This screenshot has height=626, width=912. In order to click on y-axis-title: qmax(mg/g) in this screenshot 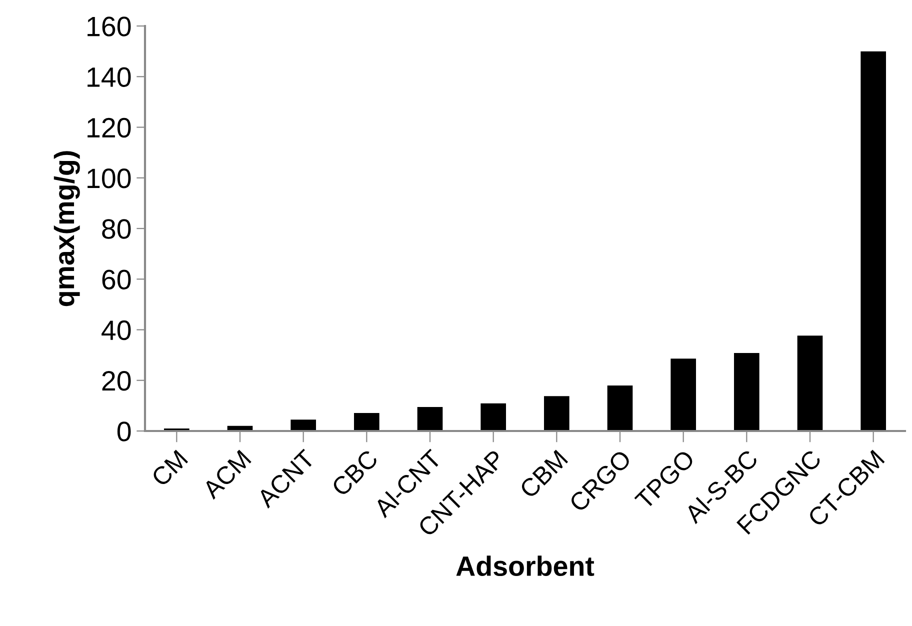, I will do `click(67, 228)`.